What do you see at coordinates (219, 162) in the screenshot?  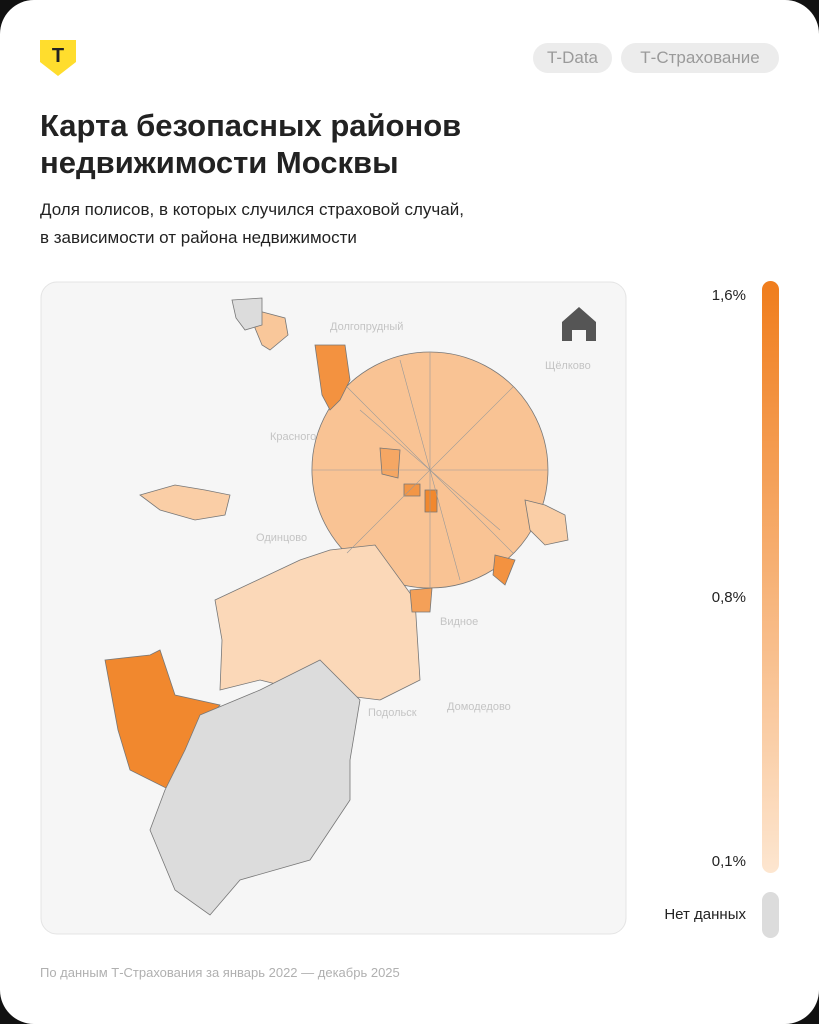 I see `title: недвижимости Москвы` at bounding box center [219, 162].